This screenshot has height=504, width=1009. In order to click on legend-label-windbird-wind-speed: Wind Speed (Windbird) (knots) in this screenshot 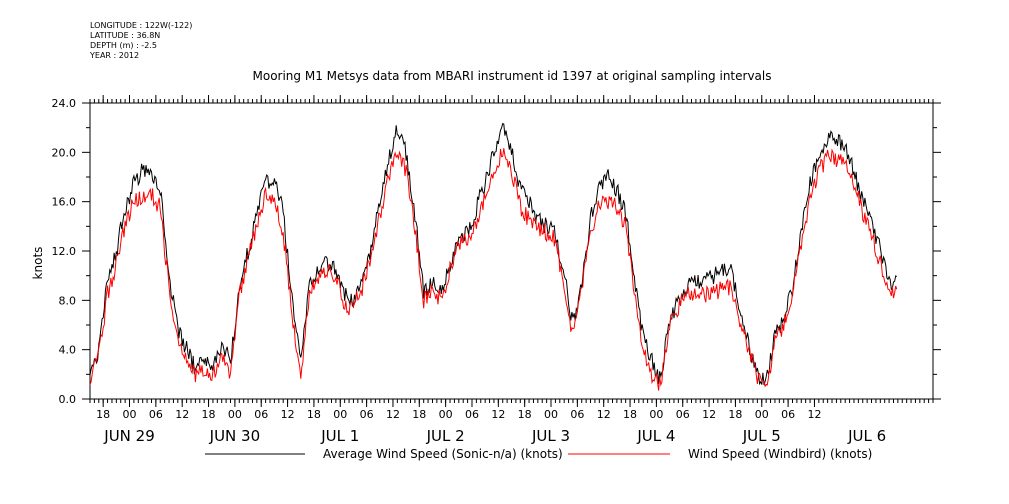, I will do `click(780, 454)`.